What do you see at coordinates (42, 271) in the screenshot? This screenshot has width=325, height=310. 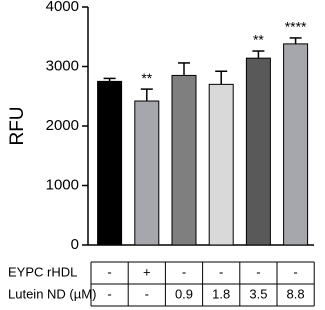 I see `row-label: EYPC rHDL` at bounding box center [42, 271].